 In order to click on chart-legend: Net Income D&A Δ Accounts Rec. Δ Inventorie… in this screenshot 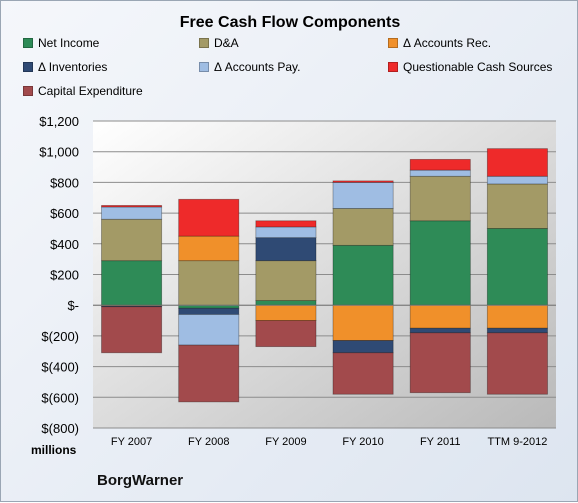, I will do `click(298, 71)`.